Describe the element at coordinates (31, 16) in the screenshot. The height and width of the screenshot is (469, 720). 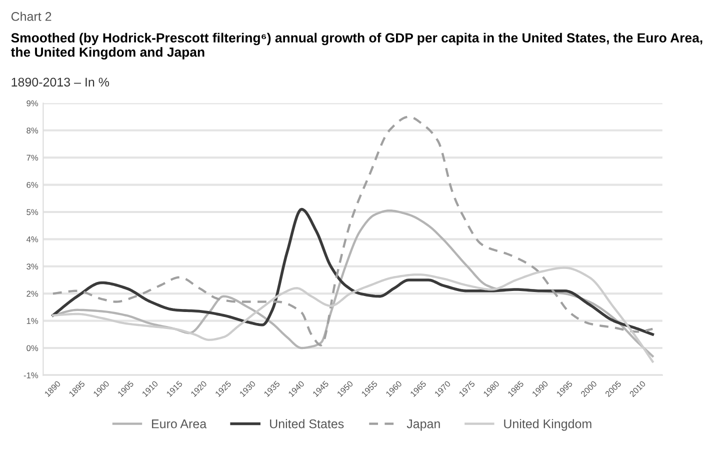
I see `caption: Chart 2` at that location.